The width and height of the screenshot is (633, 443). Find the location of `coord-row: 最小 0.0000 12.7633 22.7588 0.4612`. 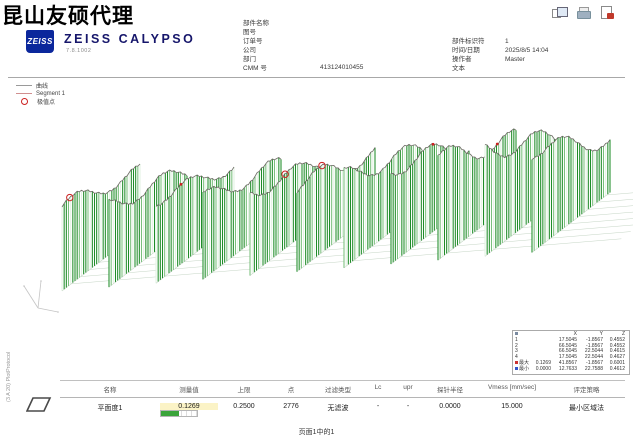

coord-row: 最小 0.0000 12.7633 22.7588 0.4612 is located at coordinates (571, 369).